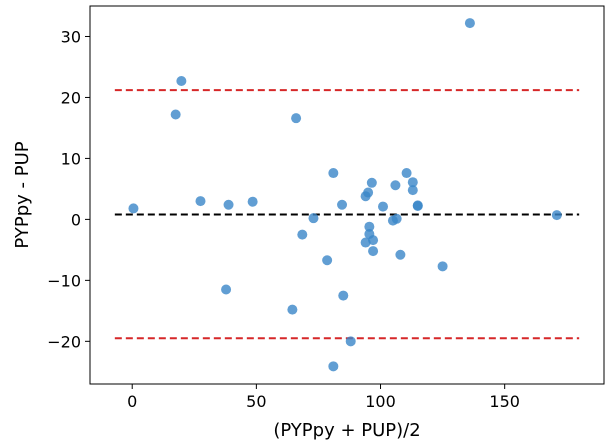  Describe the element at coordinates (64, 341) in the screenshot. I see `y-tick-label: −20` at that location.